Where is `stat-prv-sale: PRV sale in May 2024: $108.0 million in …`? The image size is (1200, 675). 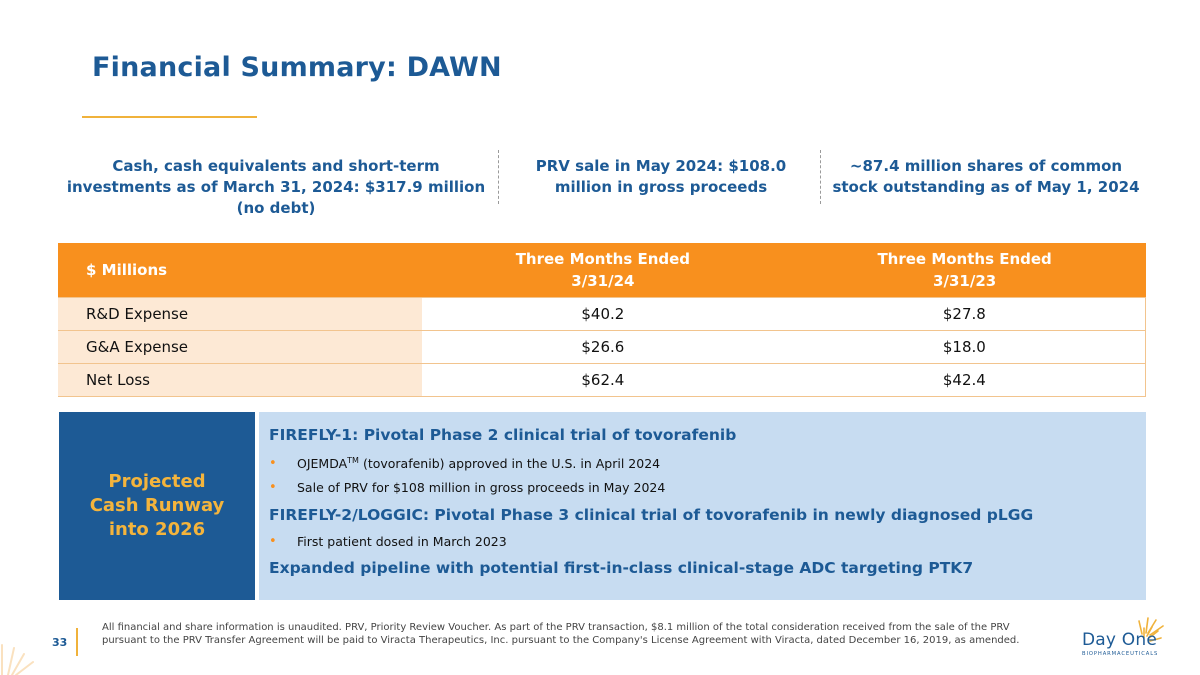
stat-prv-sale: PRV sale in May 2024: $108.0 million in … is located at coordinates (661, 176).